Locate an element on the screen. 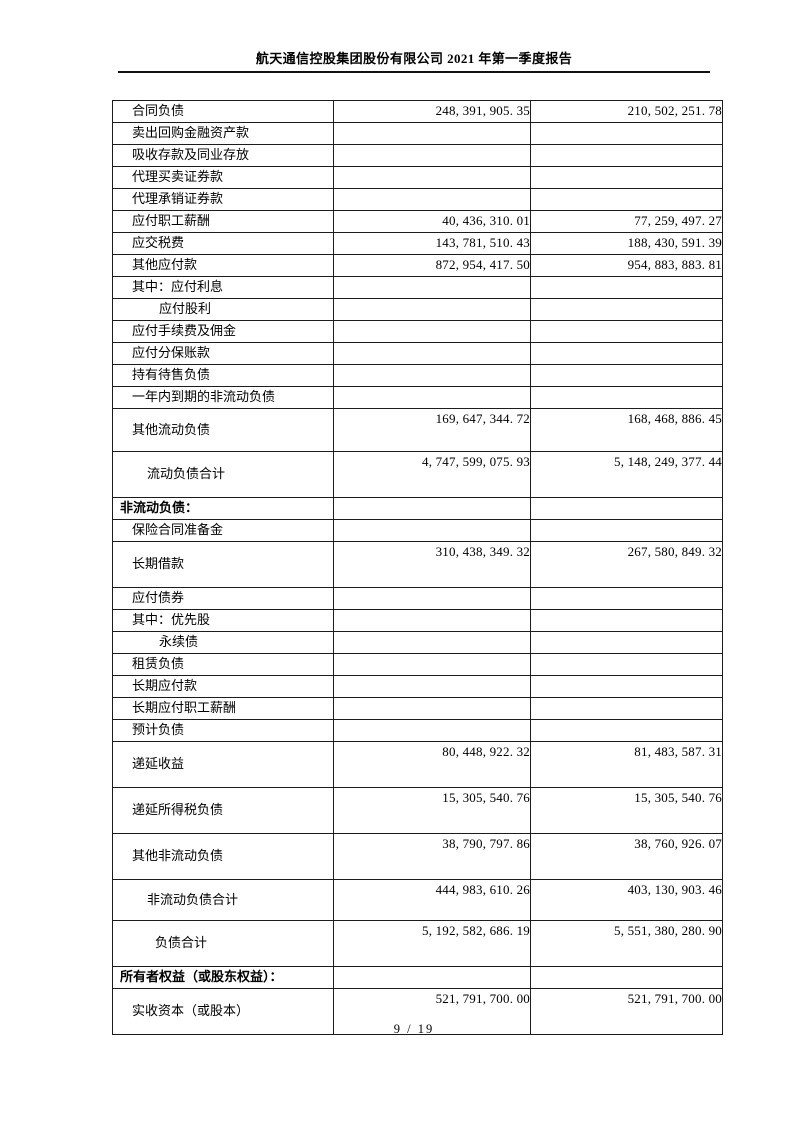  table-row: 长期借款 310, 438, 349. 32 267, 580, 849. 32 is located at coordinates (417, 564).